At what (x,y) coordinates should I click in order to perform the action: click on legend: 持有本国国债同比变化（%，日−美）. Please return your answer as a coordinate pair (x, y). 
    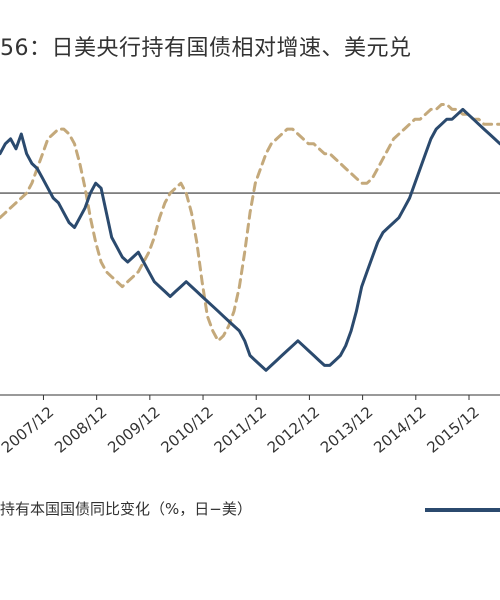
    Looking at the image, I should click on (250, 511).